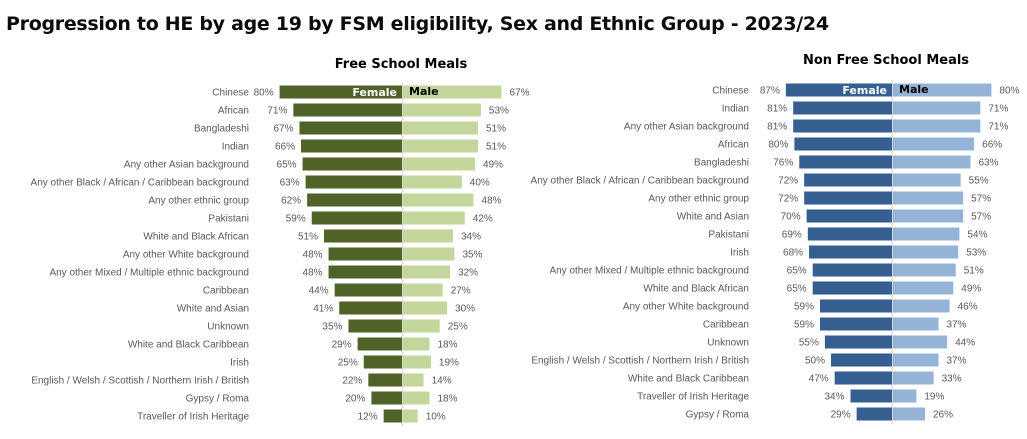 Image resolution: width=1027 pixels, height=439 pixels. I want to click on fsm-female-value-label: 35%, so click(332, 327).